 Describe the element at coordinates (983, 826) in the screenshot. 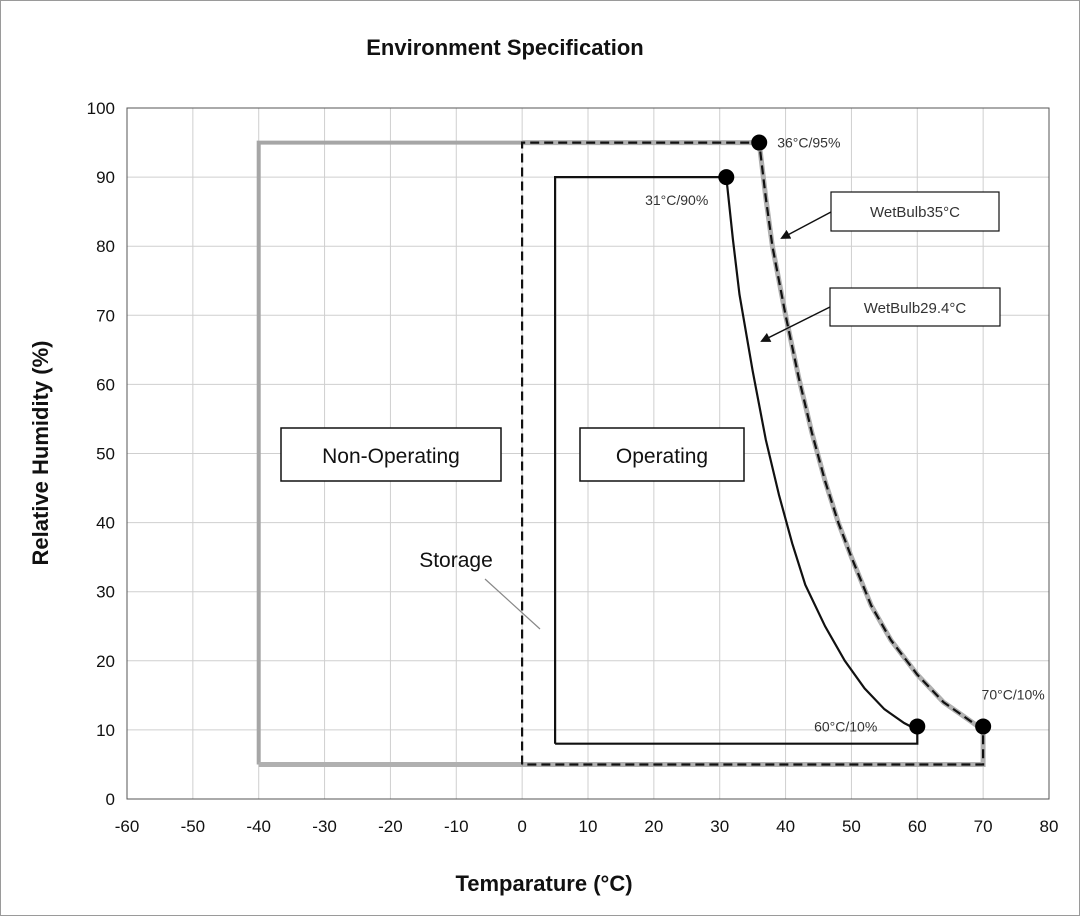

I see `x-tick-label: 70` at that location.